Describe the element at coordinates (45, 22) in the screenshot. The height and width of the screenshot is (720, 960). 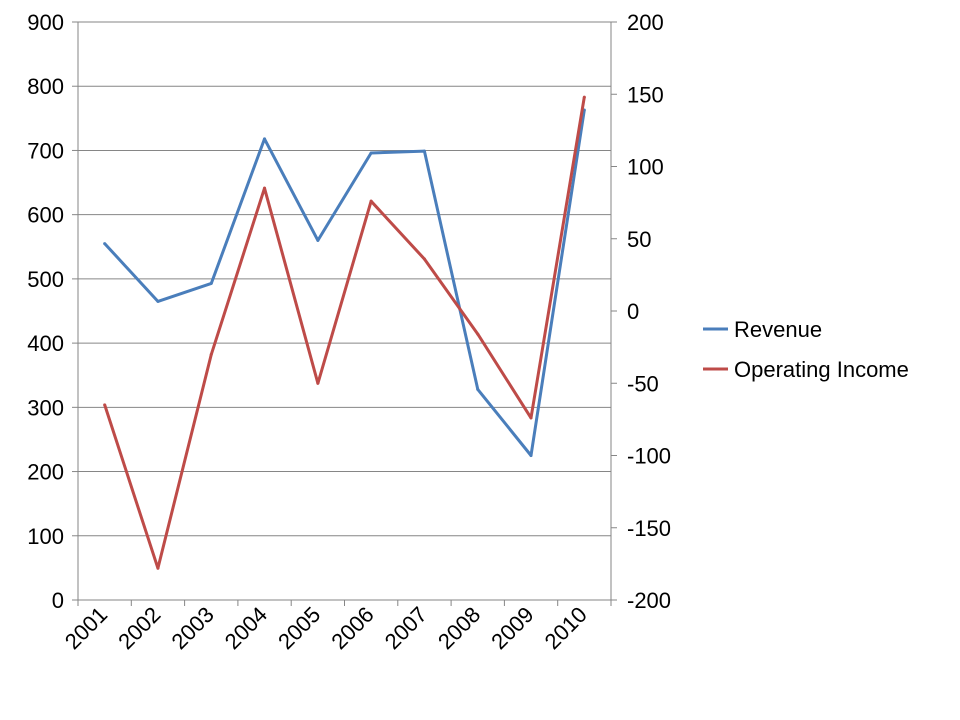
I see `left-tick-label: 900` at that location.